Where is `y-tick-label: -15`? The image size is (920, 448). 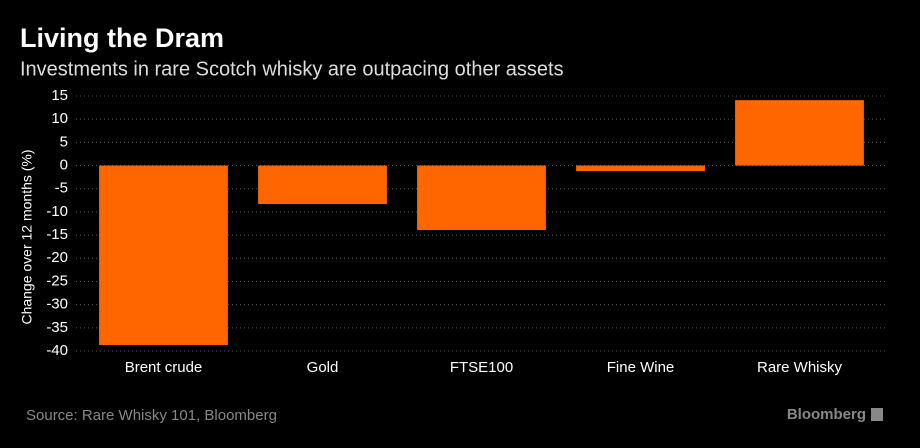
y-tick-label: -15 is located at coordinates (57, 234).